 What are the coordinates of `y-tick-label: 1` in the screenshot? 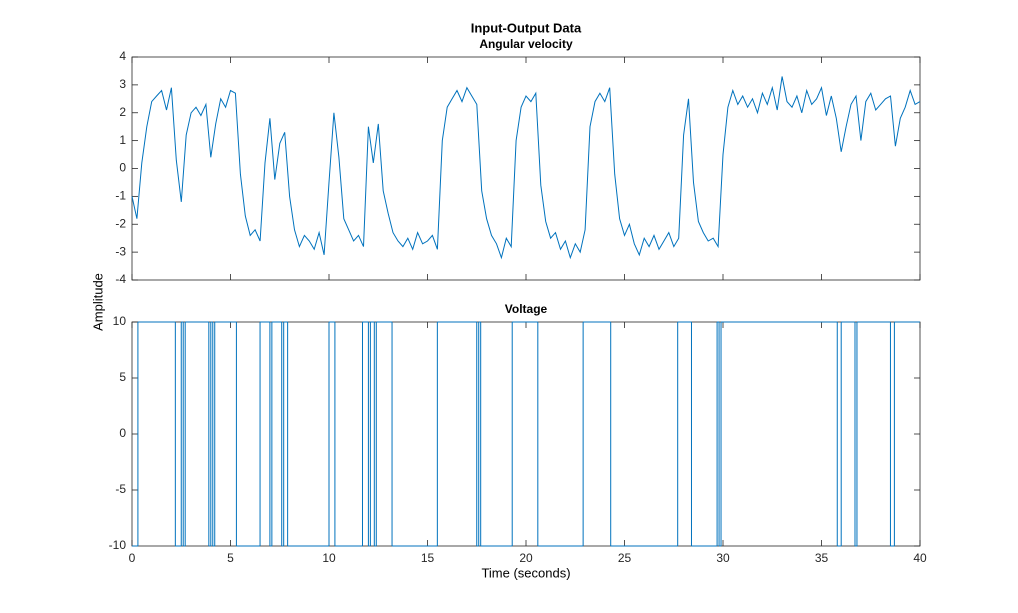 It's located at (122, 140).